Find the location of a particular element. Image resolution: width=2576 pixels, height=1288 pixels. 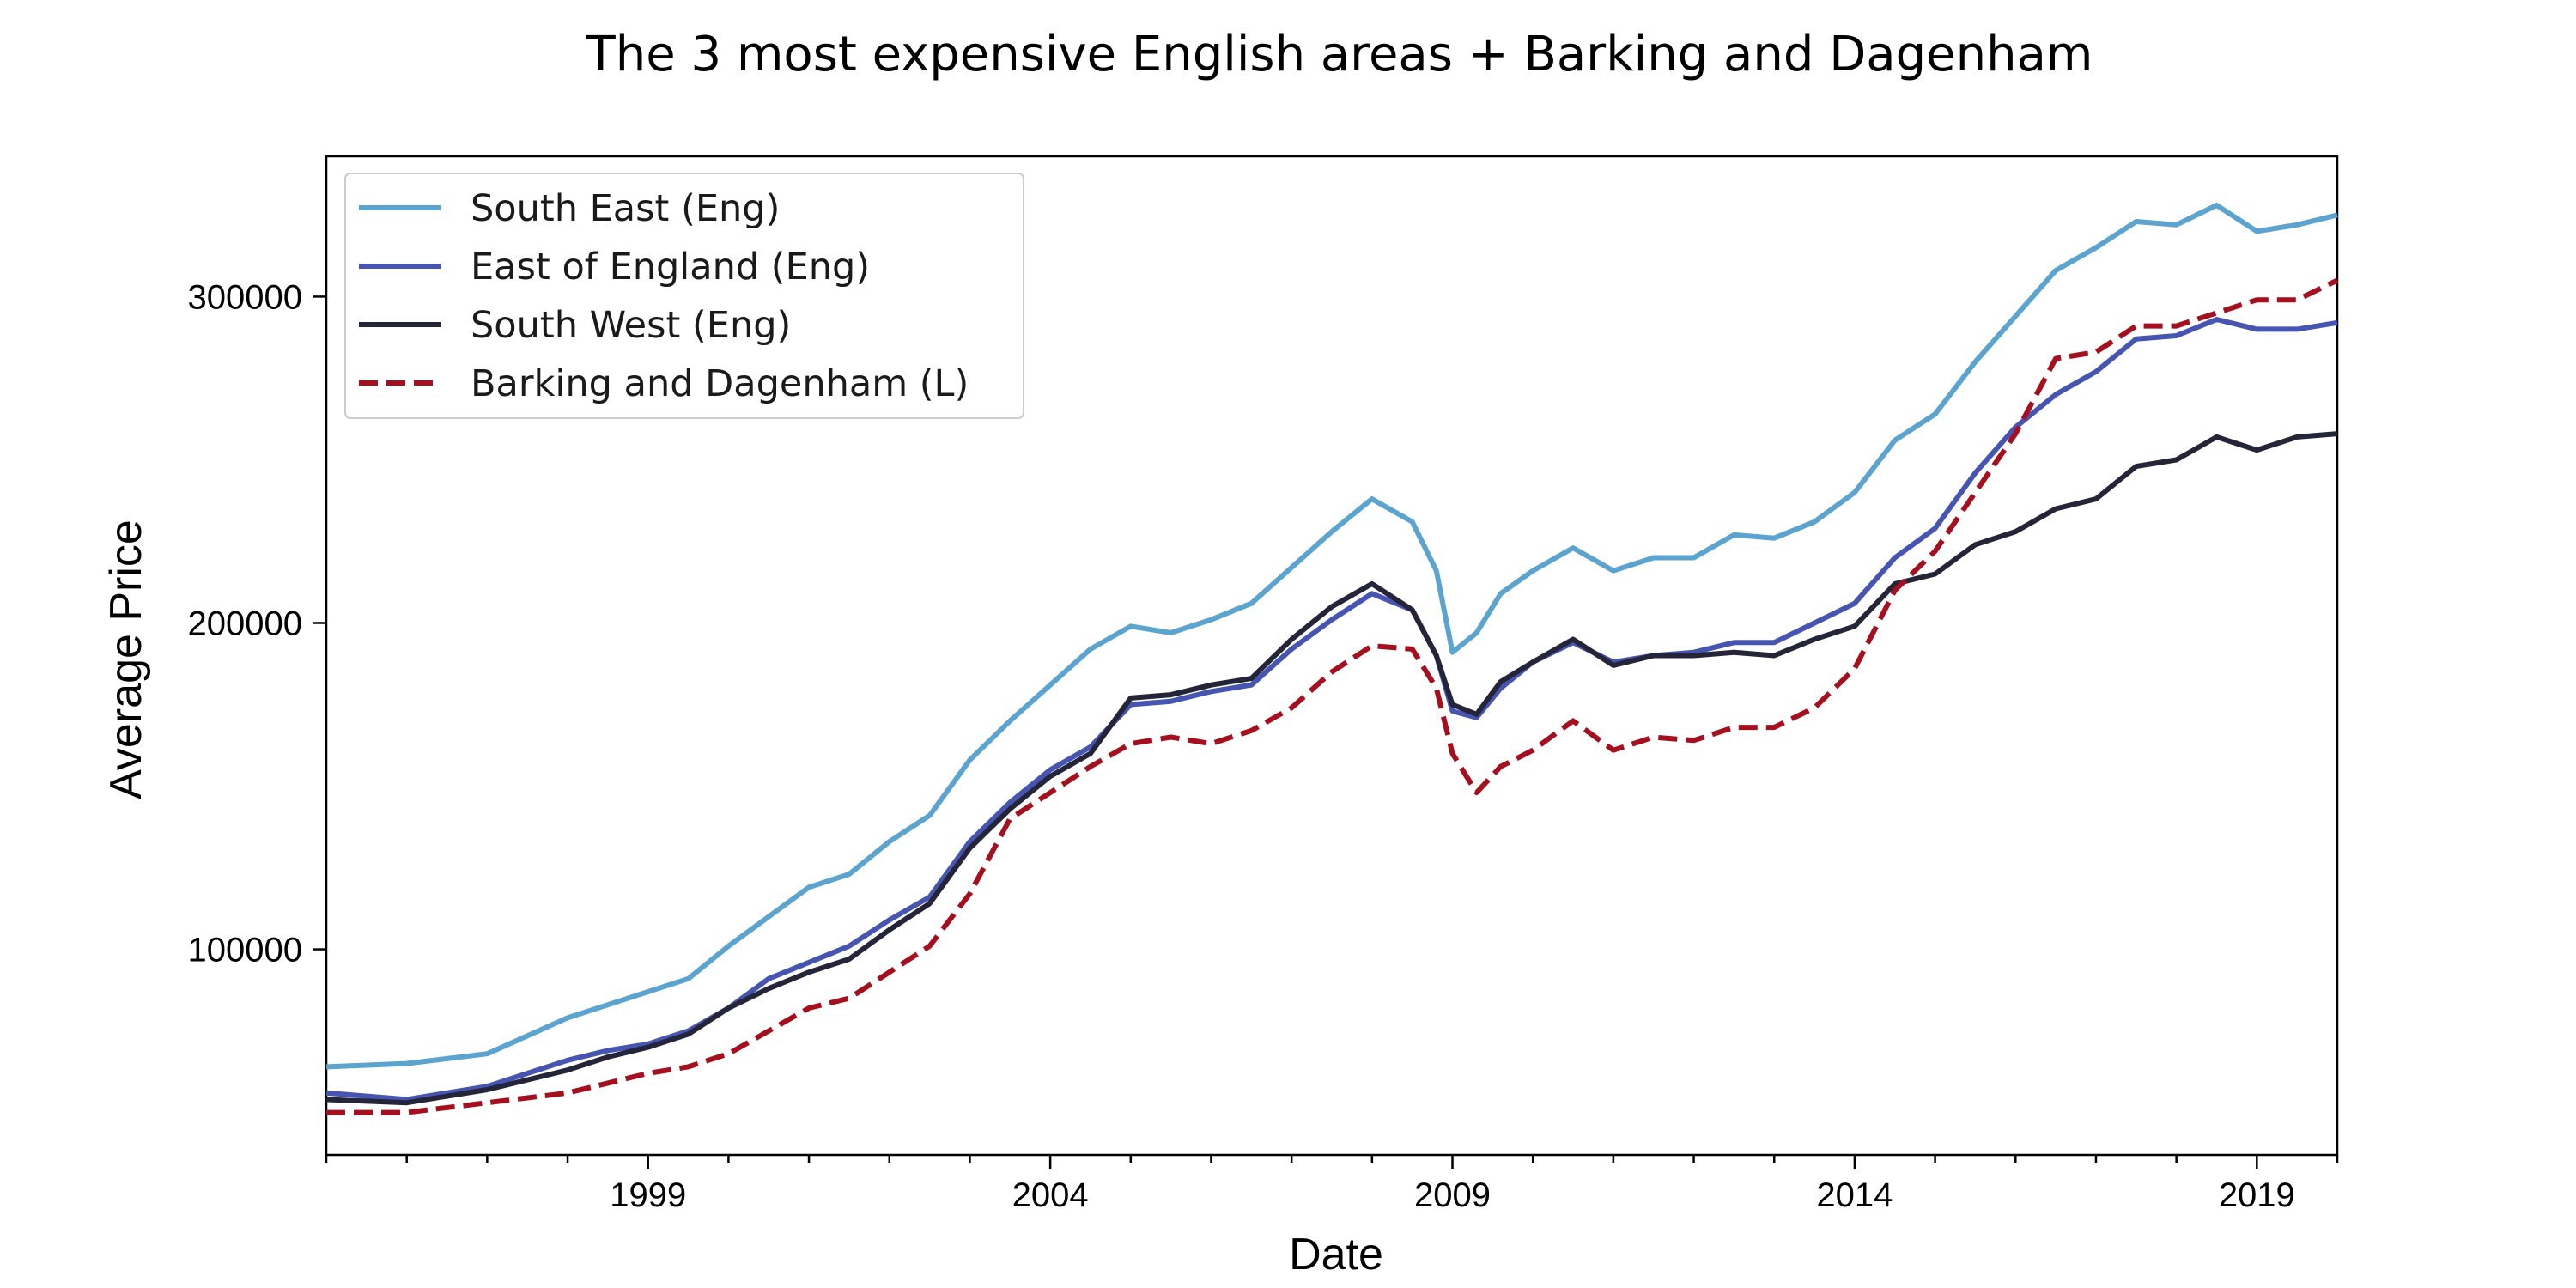

legend-box is located at coordinates (684, 296).